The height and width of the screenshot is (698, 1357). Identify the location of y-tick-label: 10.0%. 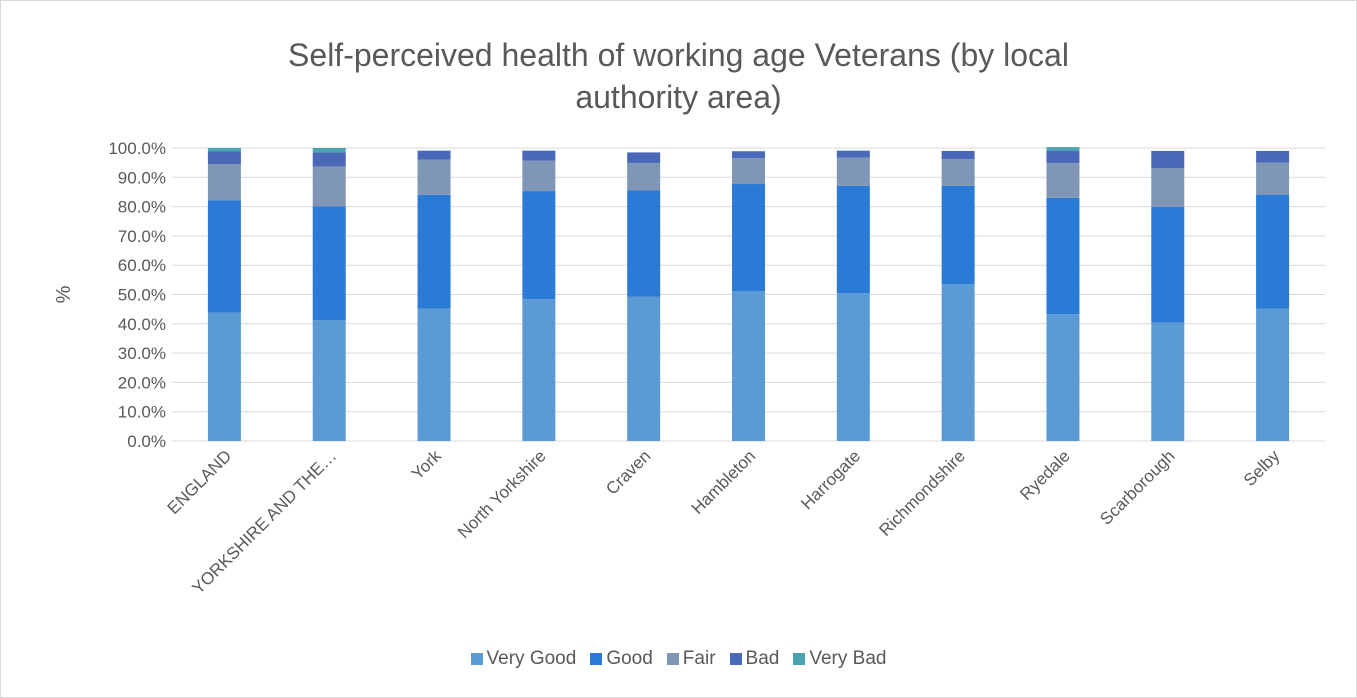
(142, 412).